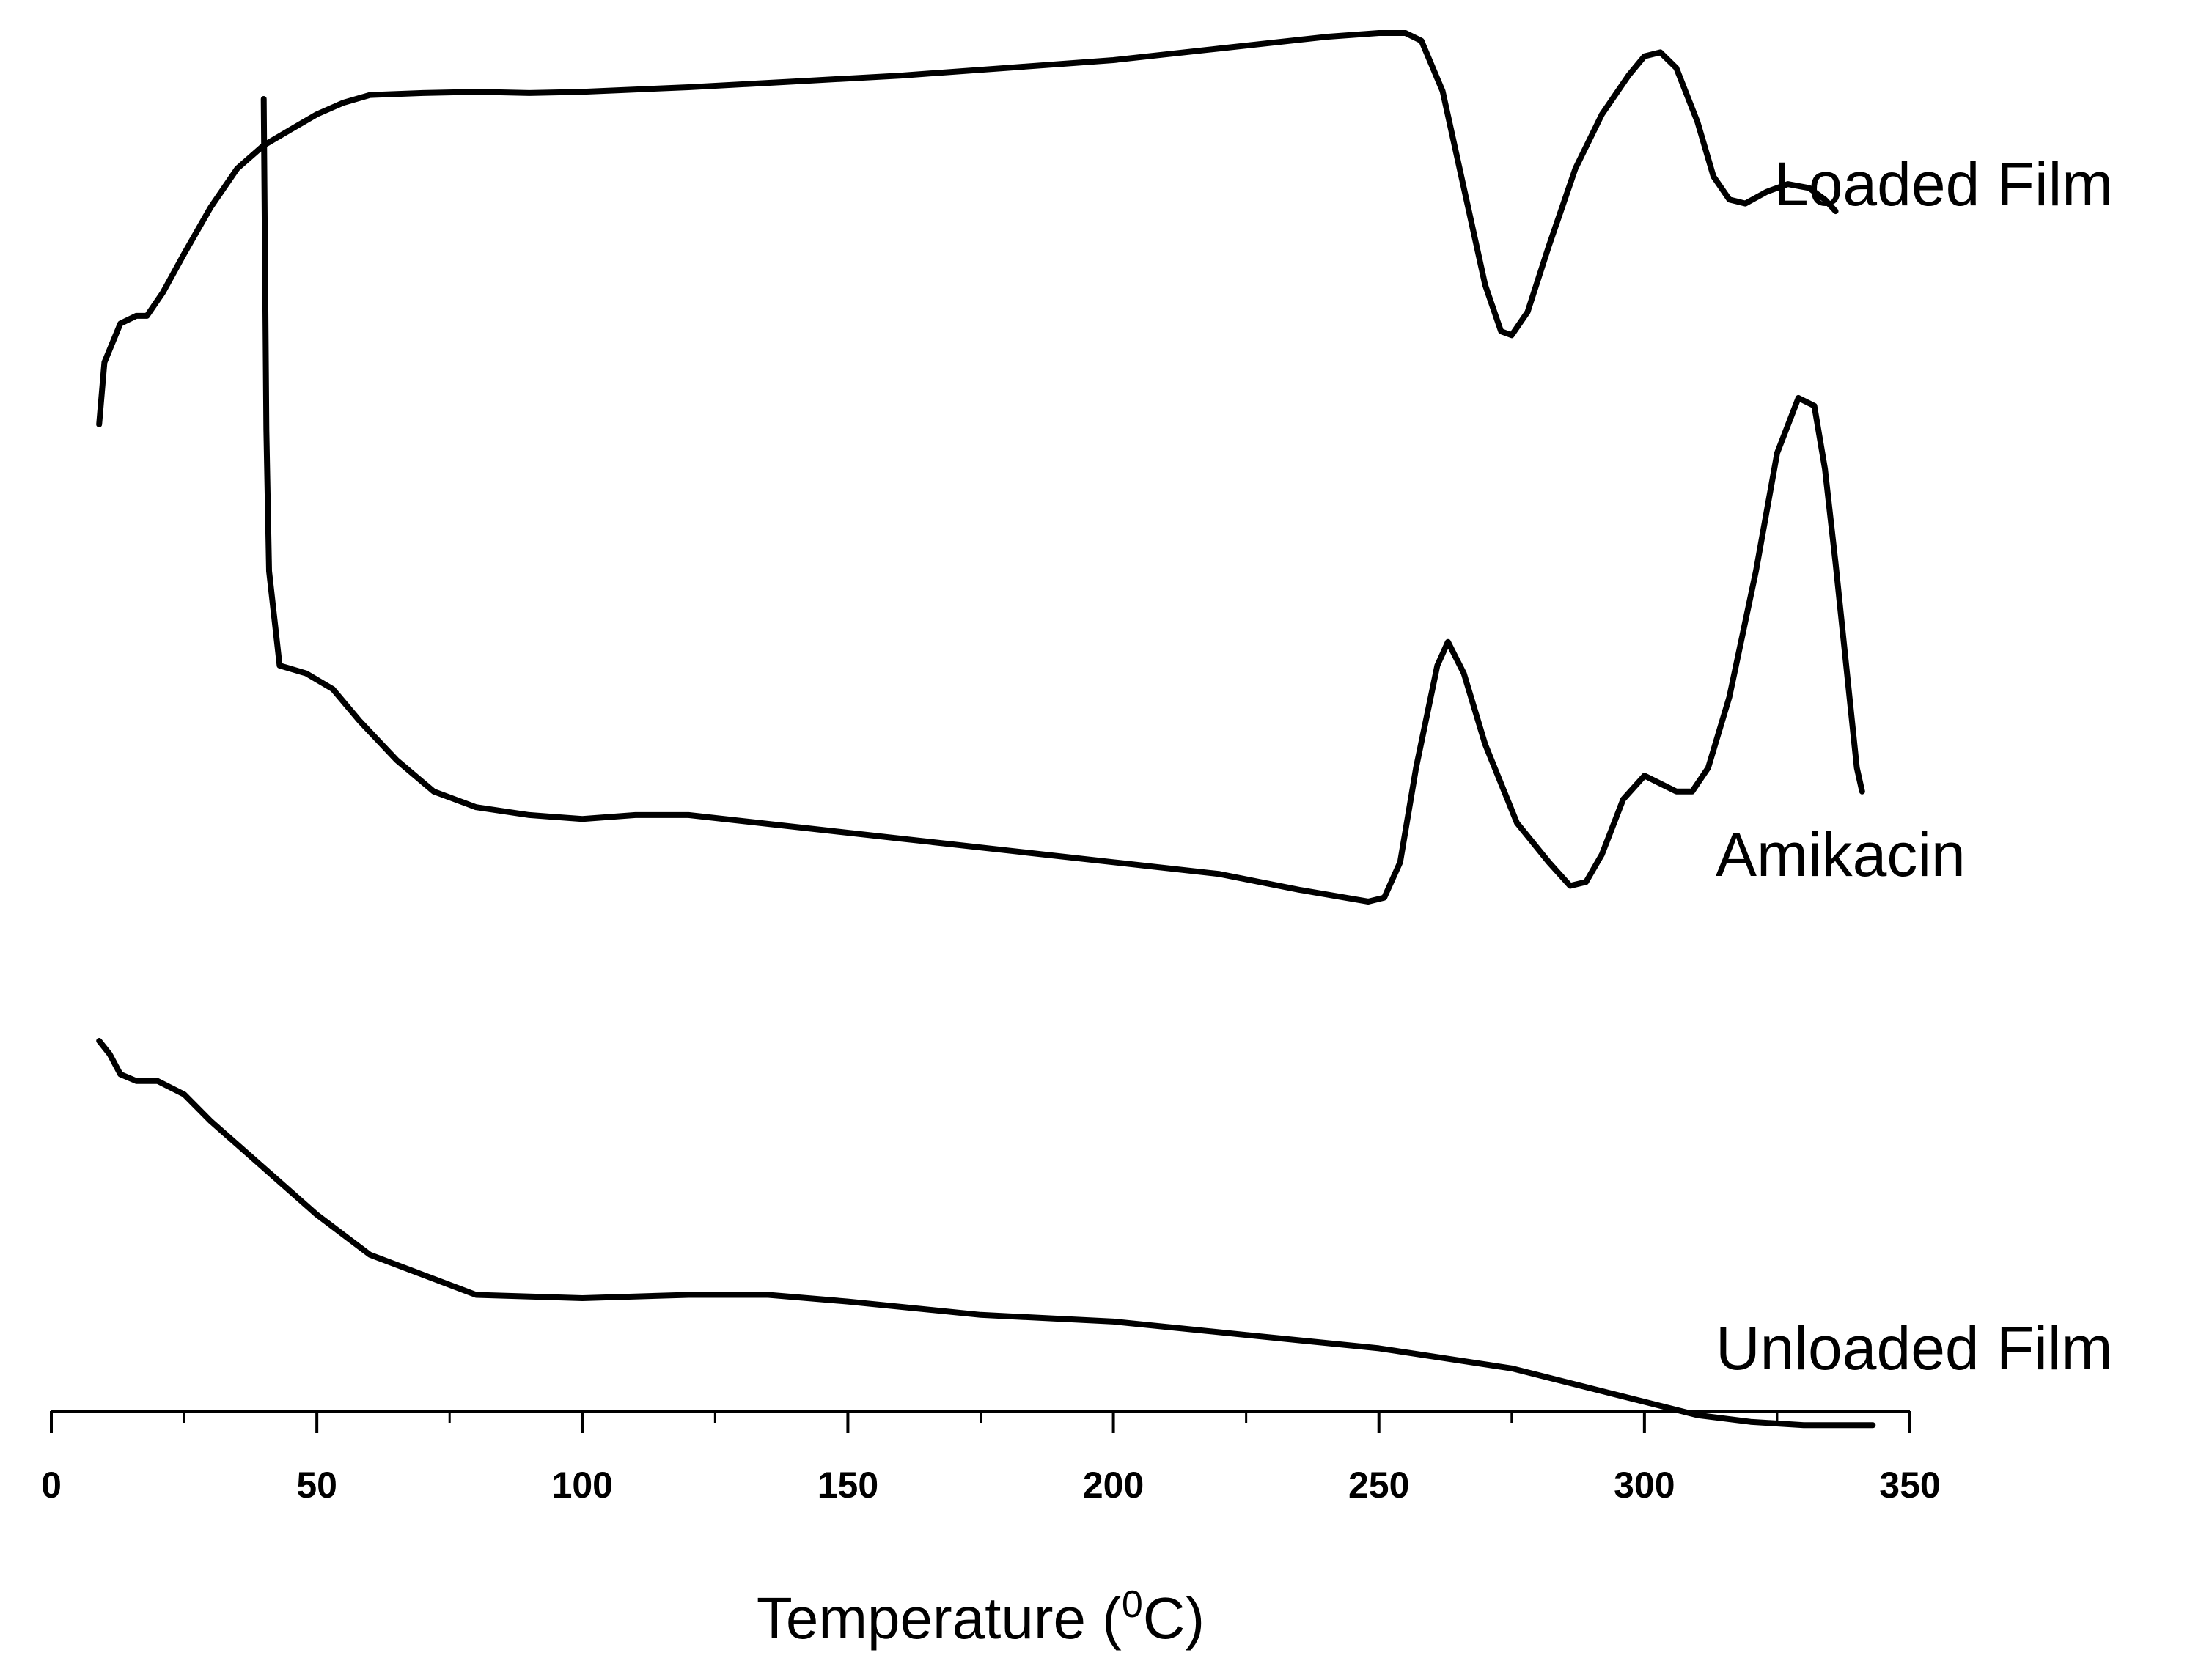 The height and width of the screenshot is (1672, 2212). I want to click on x-tick-label: 350, so click(1909, 1485).